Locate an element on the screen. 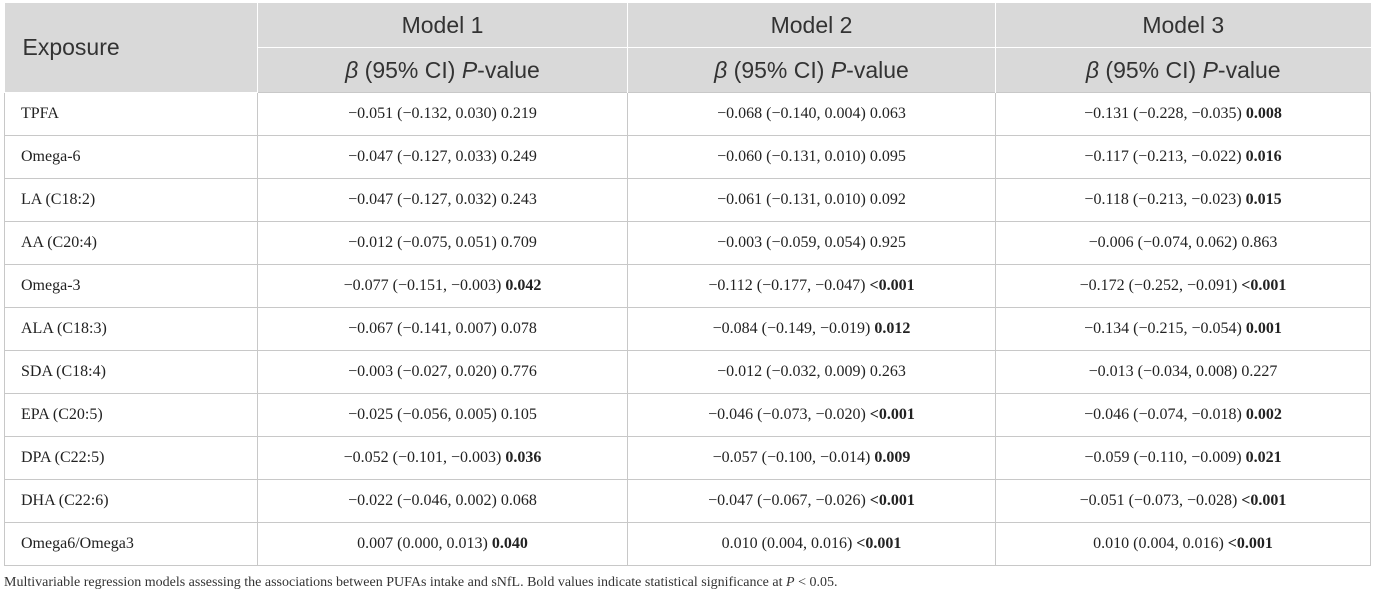 The height and width of the screenshot is (599, 1375). model-2-result-cell: −0.060 (−0.131, 0.010) 0.095 is located at coordinates (811, 157).